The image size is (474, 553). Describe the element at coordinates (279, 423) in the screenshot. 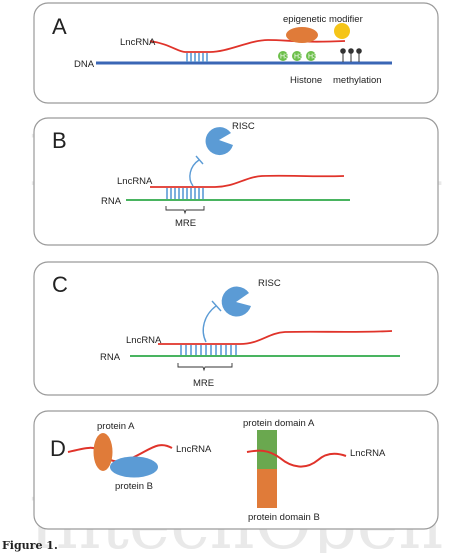

I see `domain-a-label: protein domain A` at that location.